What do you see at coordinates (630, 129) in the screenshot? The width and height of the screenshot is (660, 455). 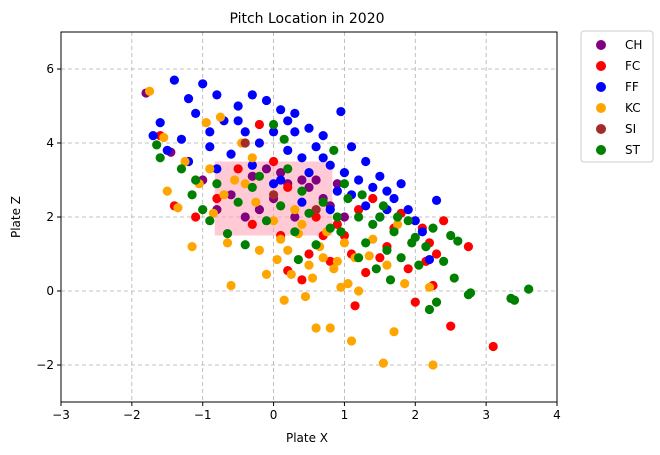 I see `legend-label-si: SI` at bounding box center [630, 129].